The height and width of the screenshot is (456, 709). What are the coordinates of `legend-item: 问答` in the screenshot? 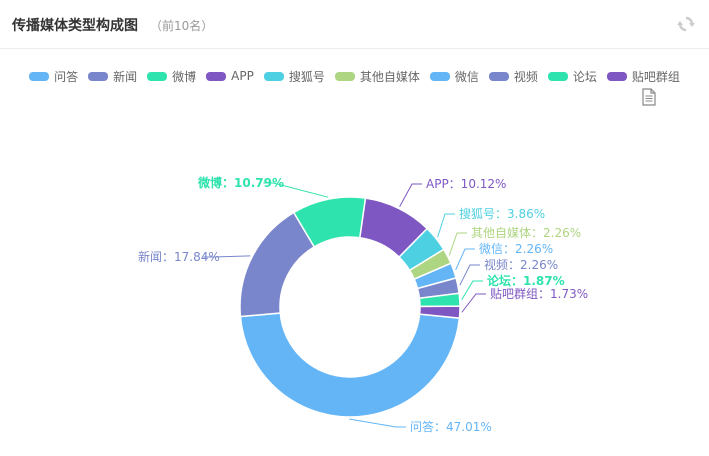 It's located at (53, 76).